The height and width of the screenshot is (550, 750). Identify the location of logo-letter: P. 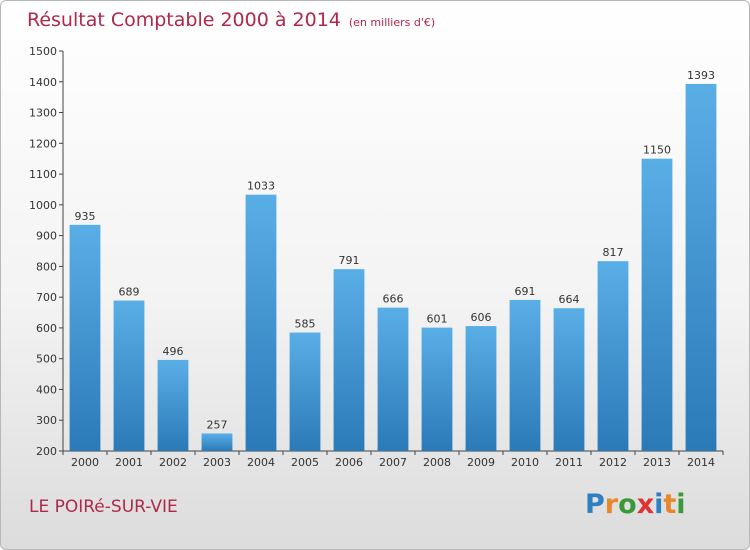
(595, 504).